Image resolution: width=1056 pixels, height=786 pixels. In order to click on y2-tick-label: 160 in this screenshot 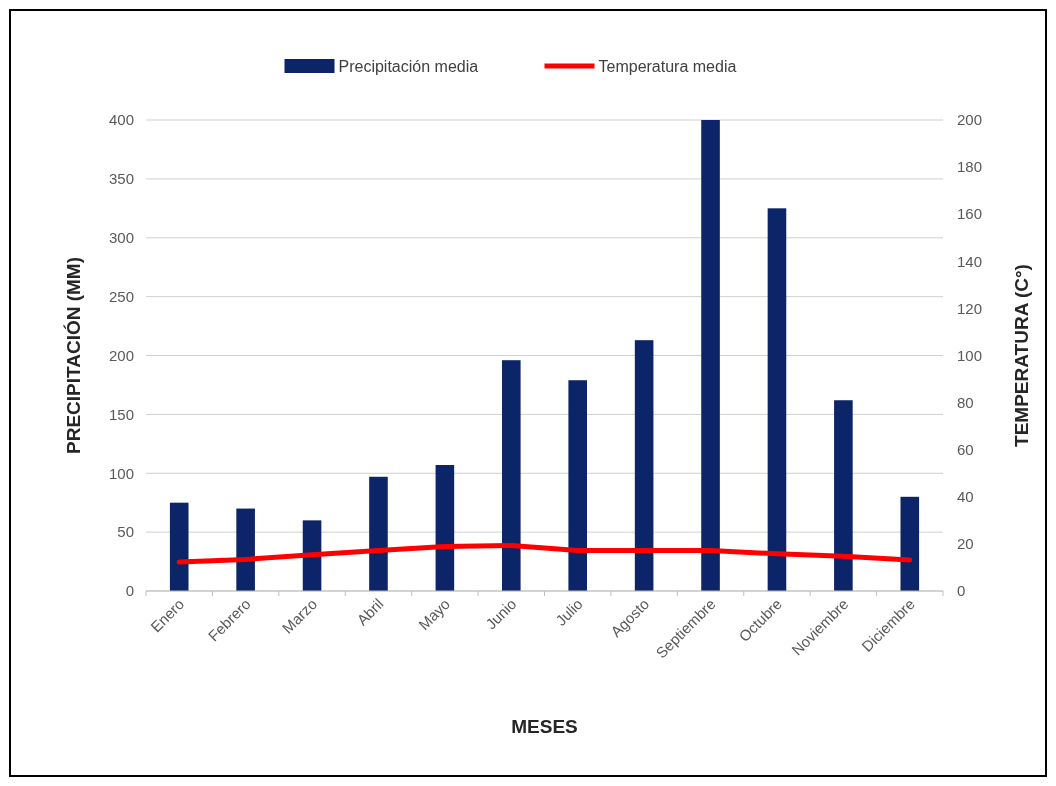, I will do `click(970, 214)`.